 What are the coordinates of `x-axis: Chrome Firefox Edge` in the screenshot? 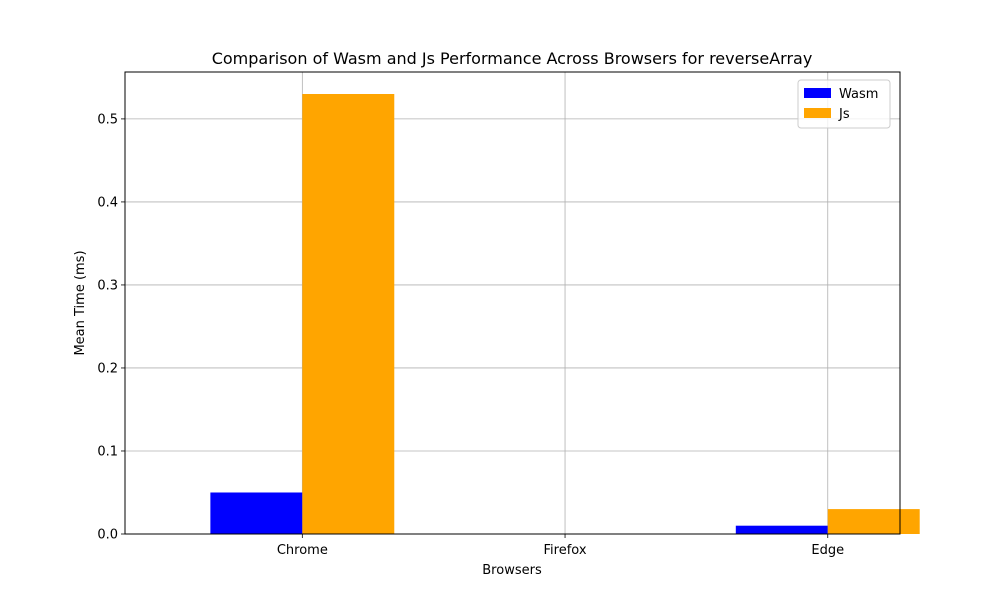 It's located at (560, 546).